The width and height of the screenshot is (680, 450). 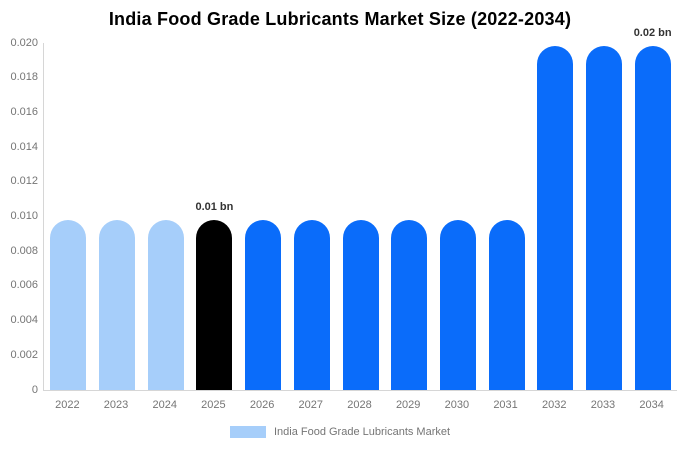 I want to click on x-tick-label: 2032, so click(x=554, y=405).